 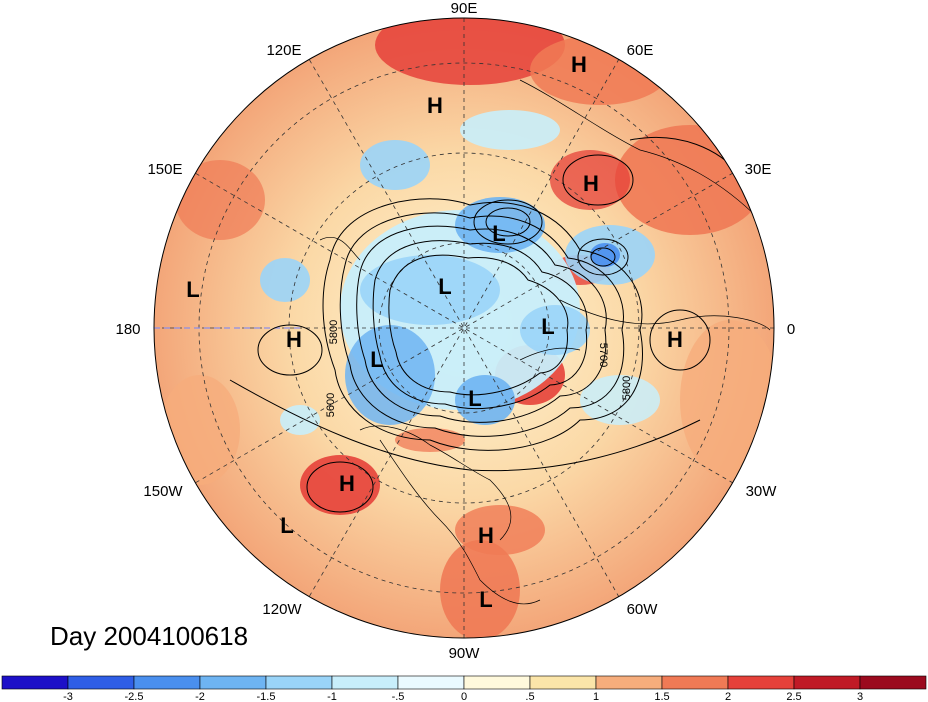 What do you see at coordinates (398, 696) in the screenshot?
I see `colorbar-tick-label: -.5` at bounding box center [398, 696].